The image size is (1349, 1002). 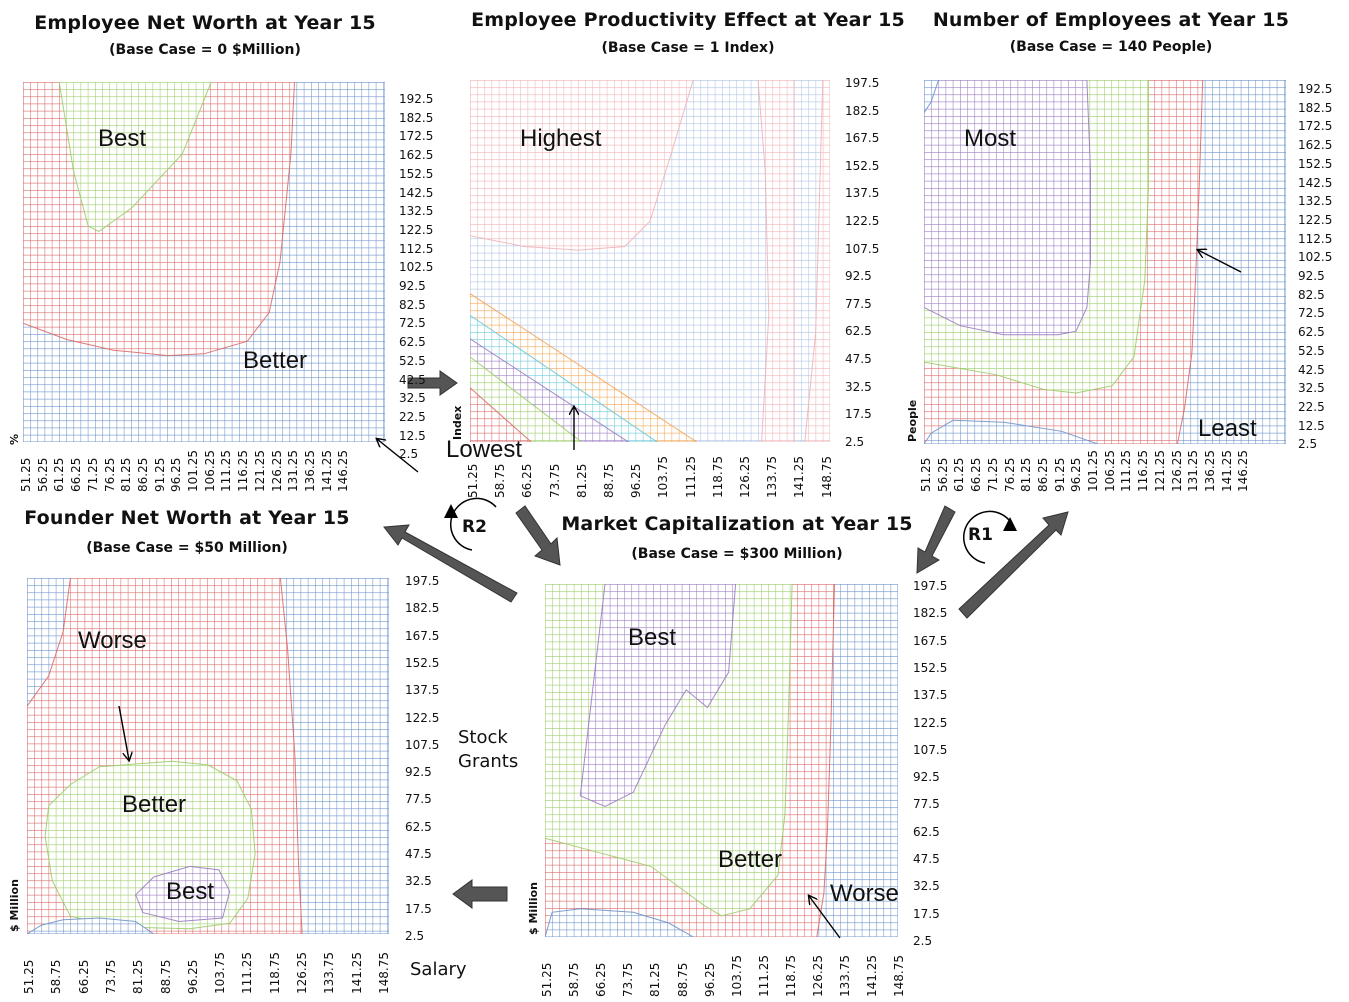 What do you see at coordinates (500, 480) in the screenshot?
I see `x-tick-label: 58.75` at bounding box center [500, 480].